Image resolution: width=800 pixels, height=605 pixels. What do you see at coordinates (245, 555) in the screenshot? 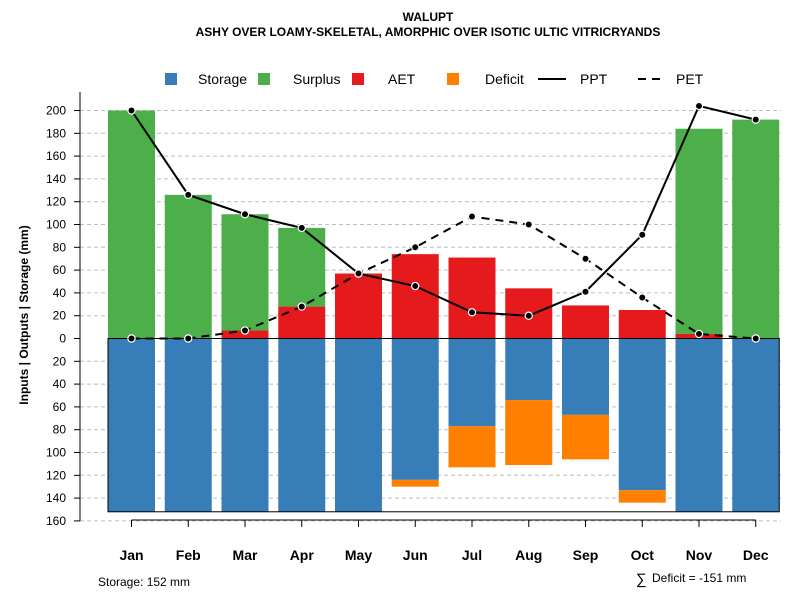
I see `x-tick-label: Mar` at bounding box center [245, 555].